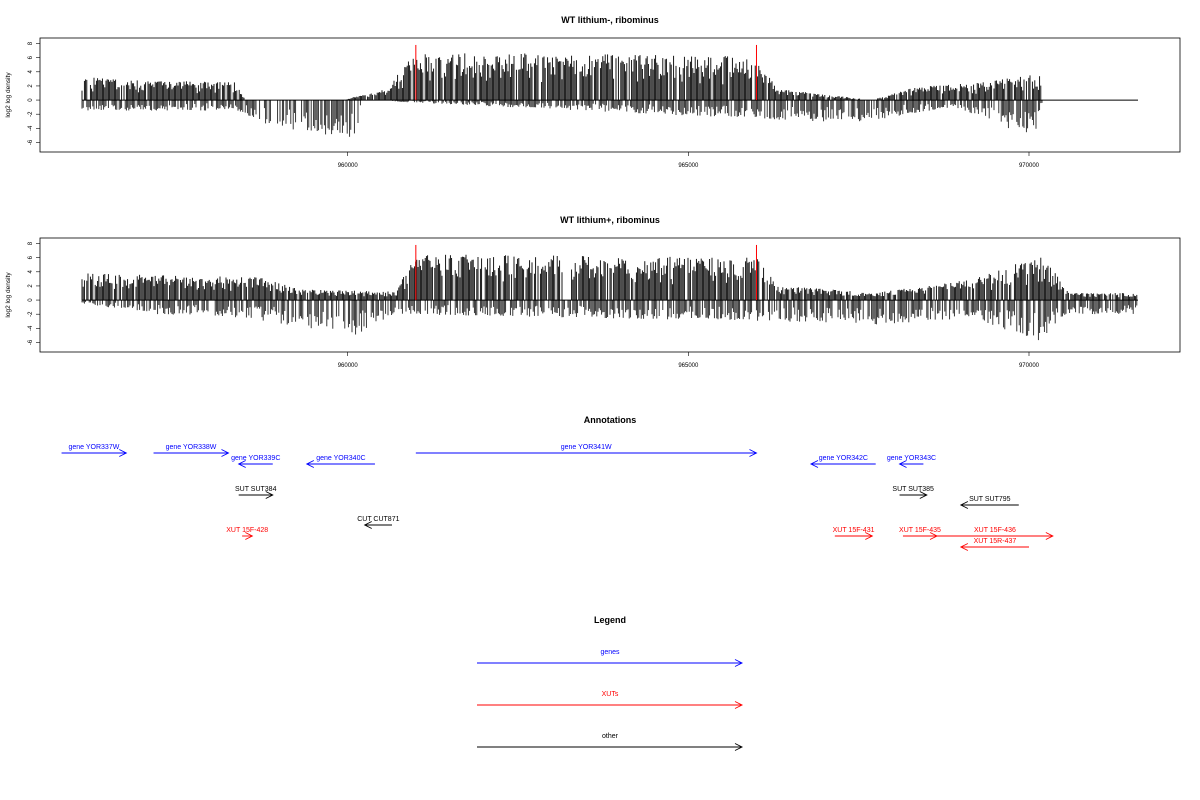  What do you see at coordinates (995, 530) in the screenshot?
I see `feature-label: XUT 15F-436` at bounding box center [995, 530].